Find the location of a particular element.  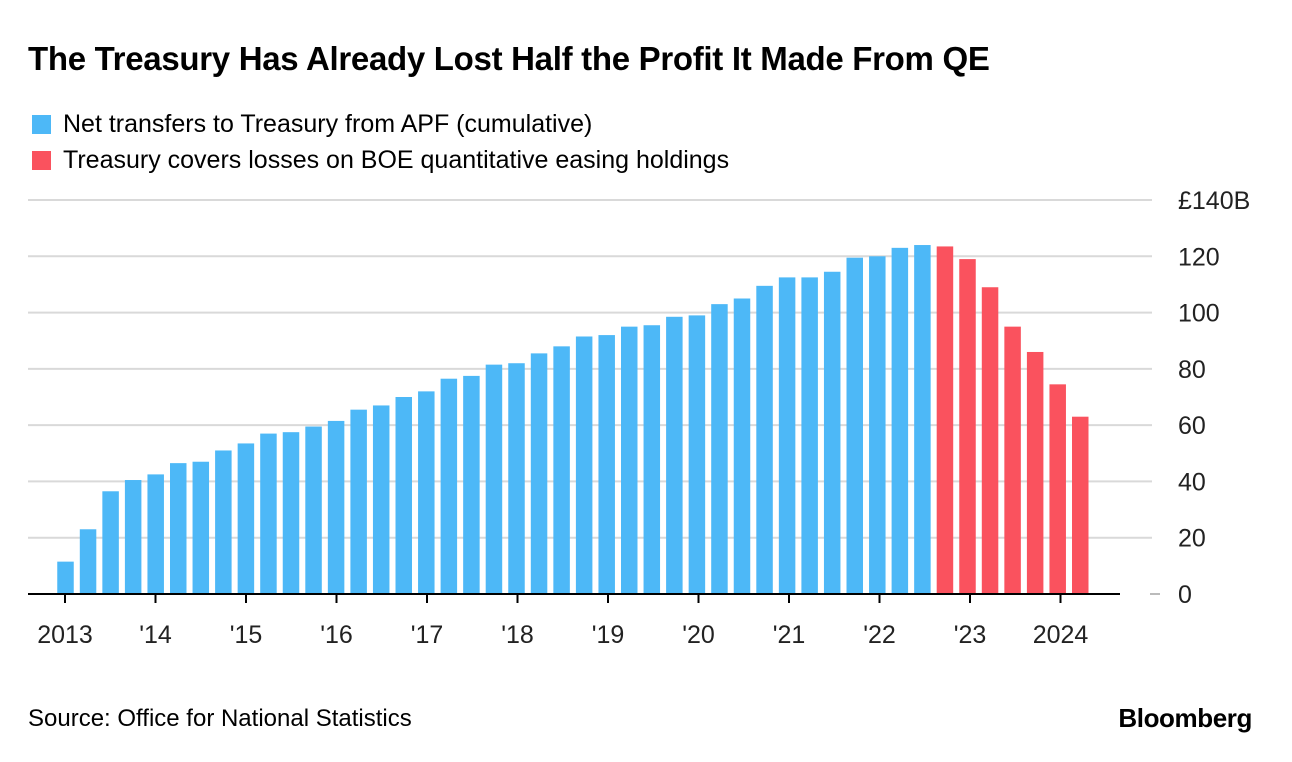

x-tick-label: '14 is located at coordinates (155, 635).